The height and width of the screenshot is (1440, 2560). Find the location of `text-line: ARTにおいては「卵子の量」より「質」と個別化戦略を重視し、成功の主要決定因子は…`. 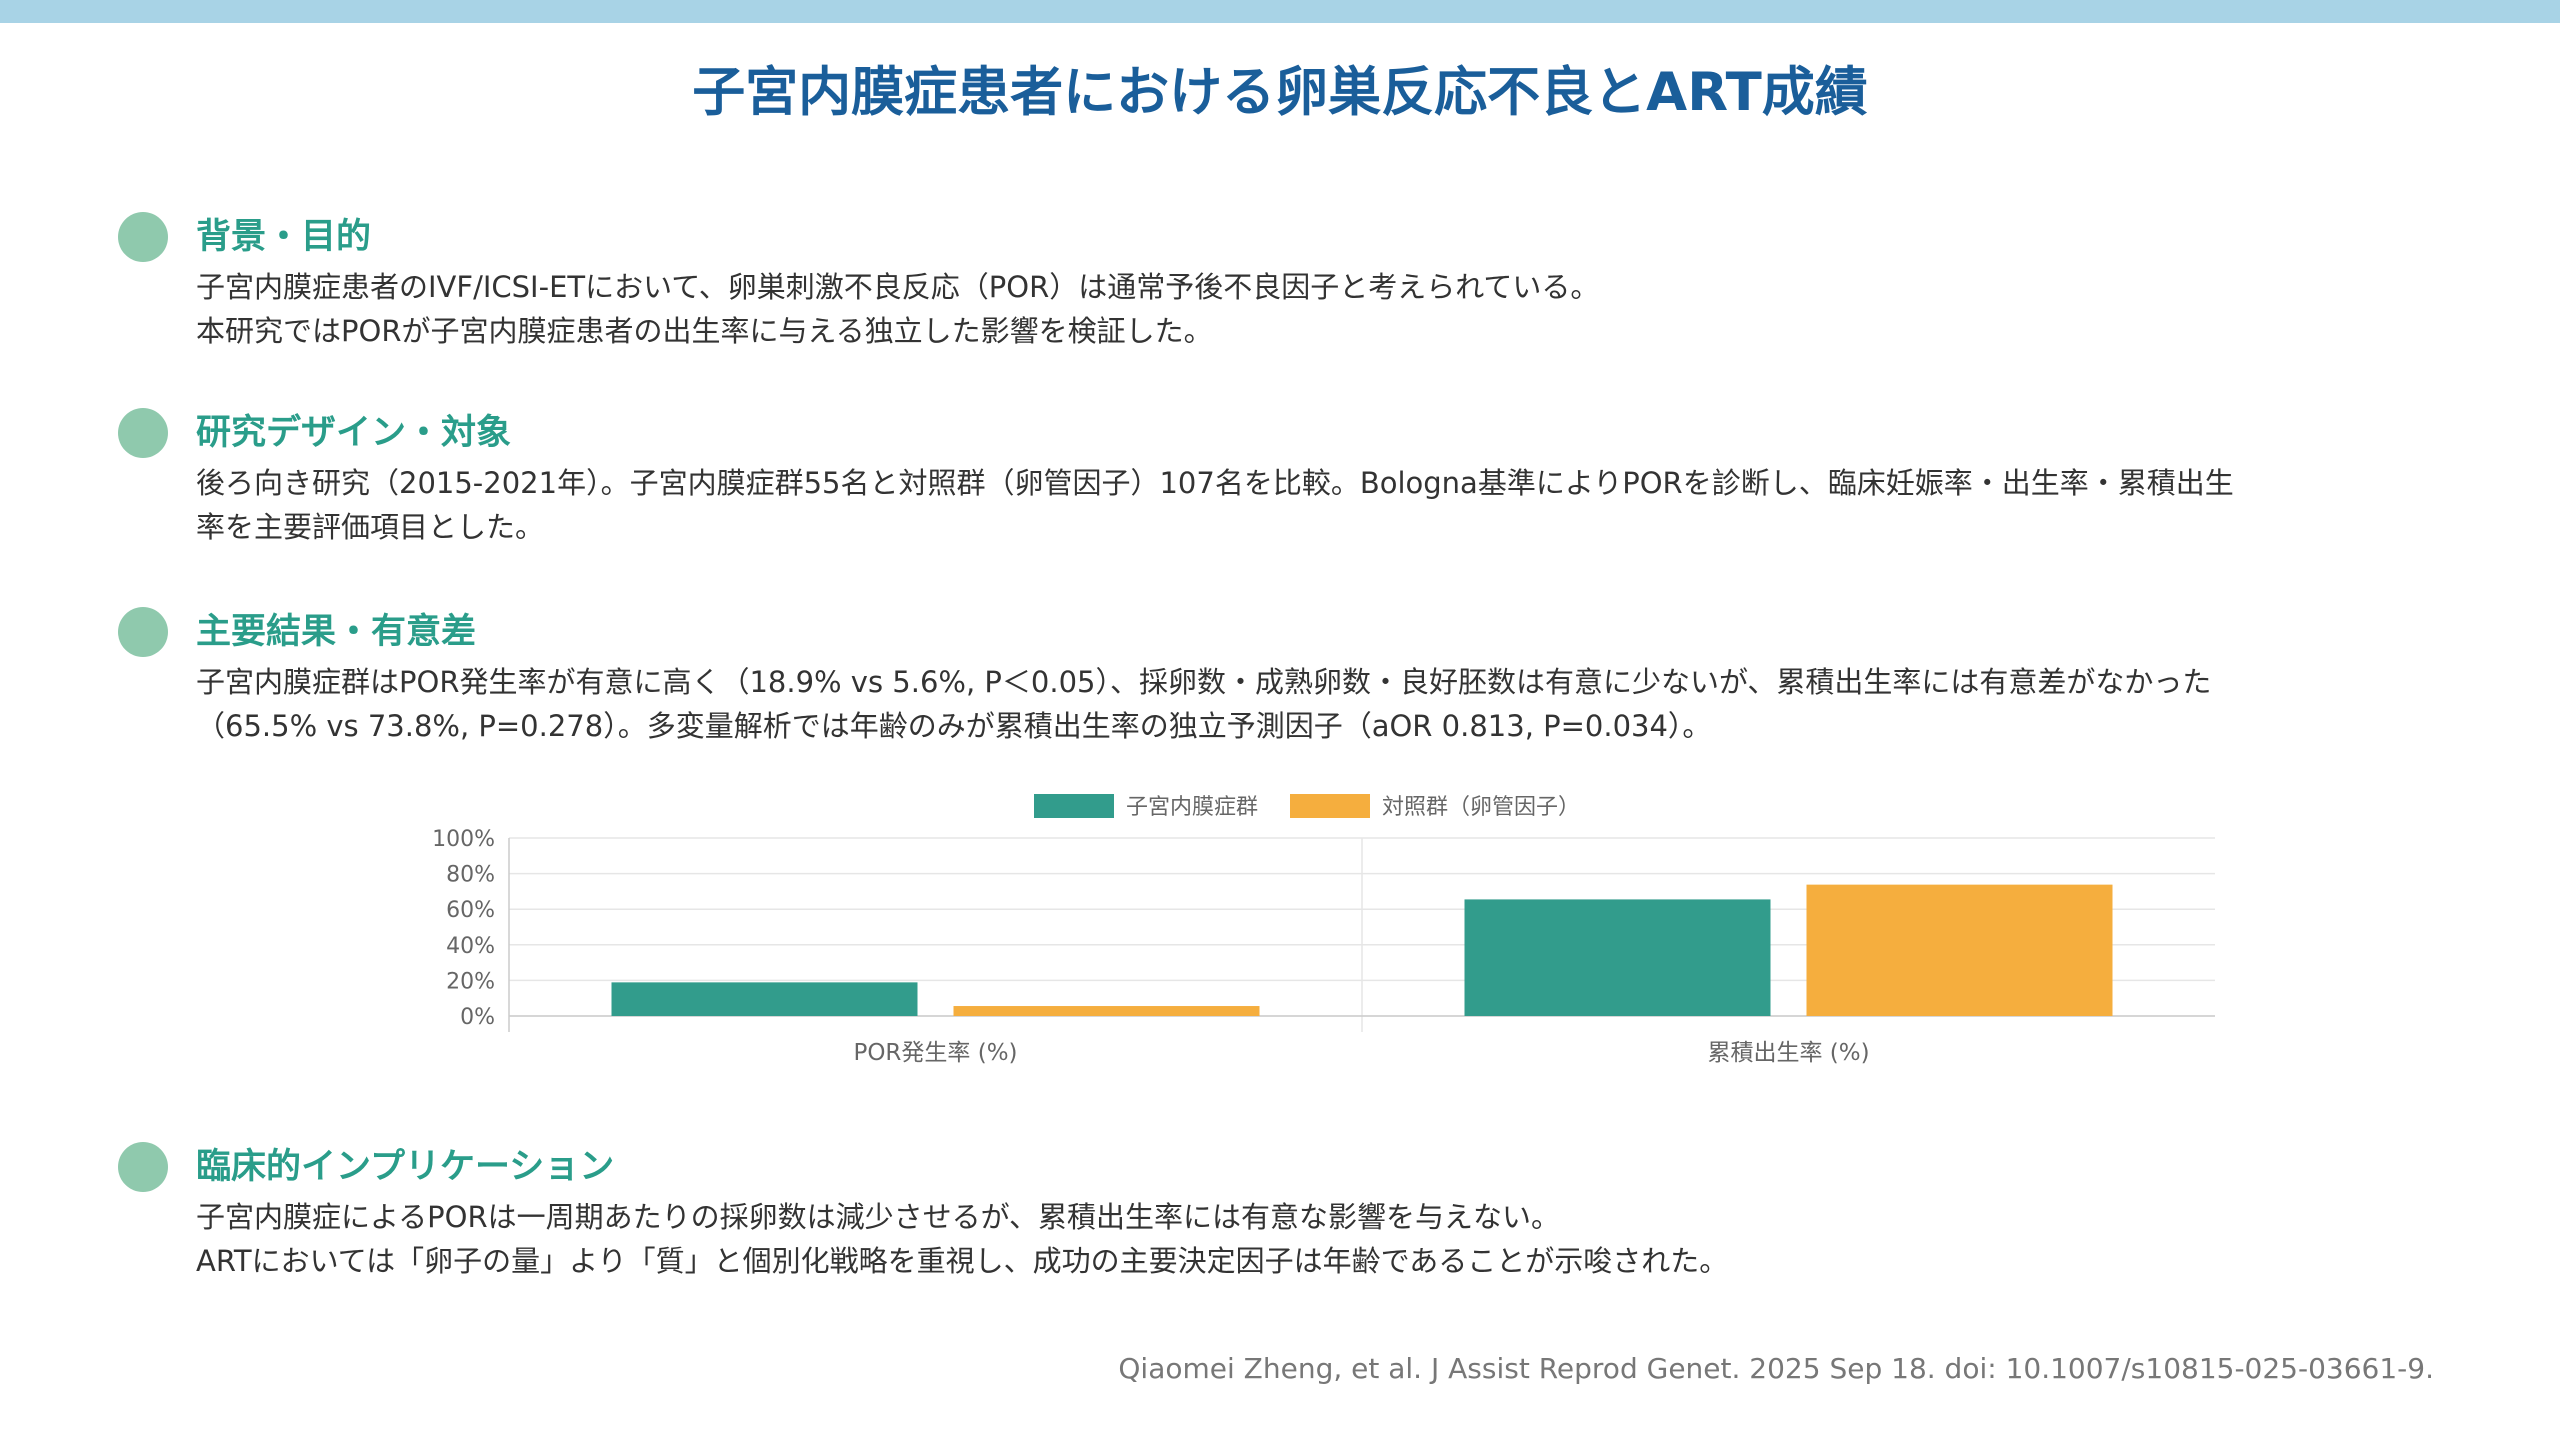

text-line: ARTにおいては「卵子の量」より「質」と個別化戦略を重視し、成功の主要決定因子は… is located at coordinates (962, 1261).